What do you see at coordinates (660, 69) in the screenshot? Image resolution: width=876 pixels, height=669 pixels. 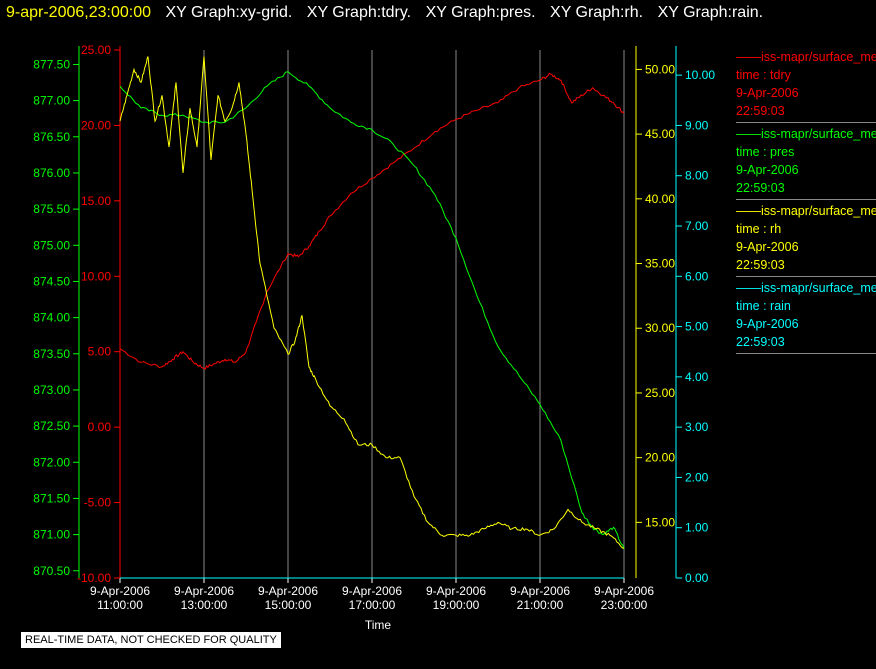 I see `rh-tick-label: 50.00` at bounding box center [660, 69].